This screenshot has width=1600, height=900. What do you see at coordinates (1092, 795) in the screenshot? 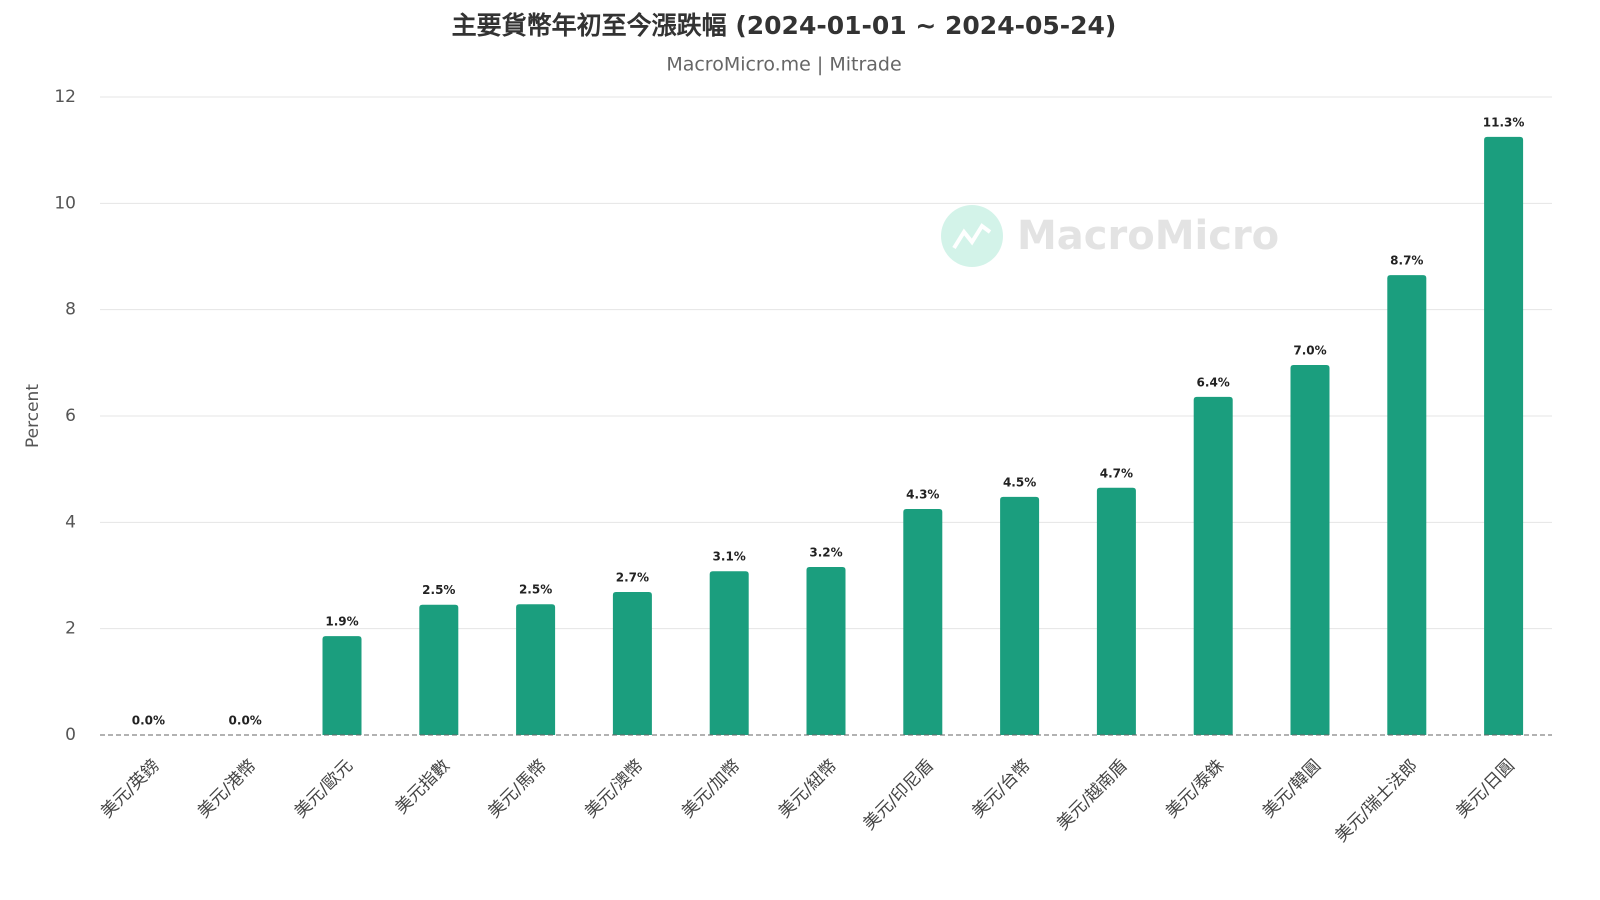
I see `x-tick-label: 美元/越南盾` at bounding box center [1092, 795].